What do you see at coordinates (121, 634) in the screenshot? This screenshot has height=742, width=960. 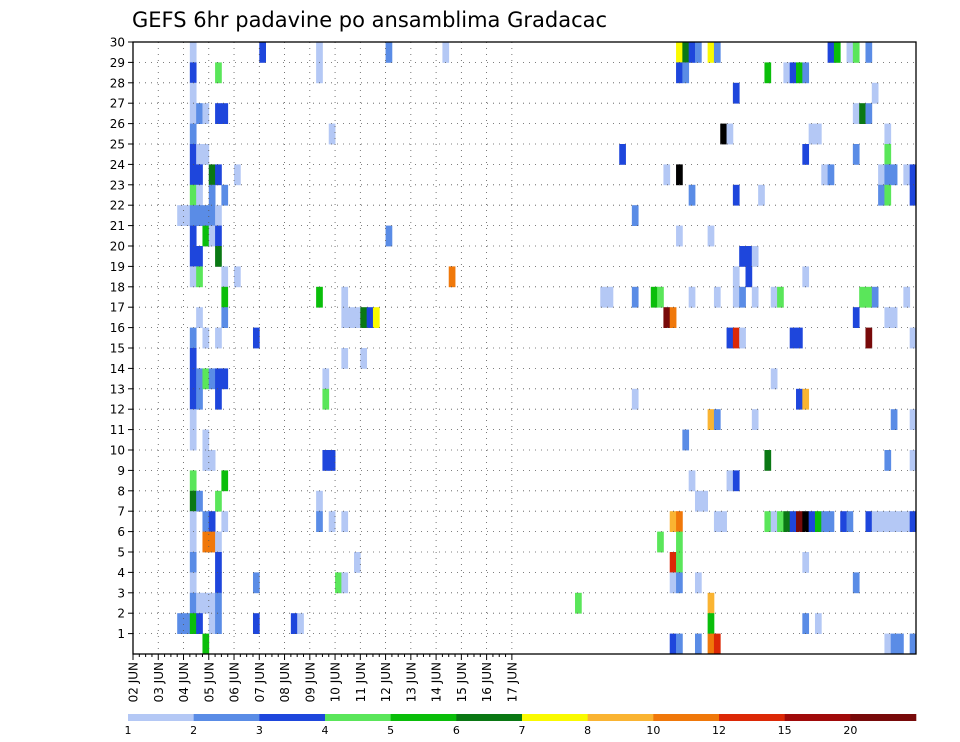 I see `y-tick-label: 1` at bounding box center [121, 634].